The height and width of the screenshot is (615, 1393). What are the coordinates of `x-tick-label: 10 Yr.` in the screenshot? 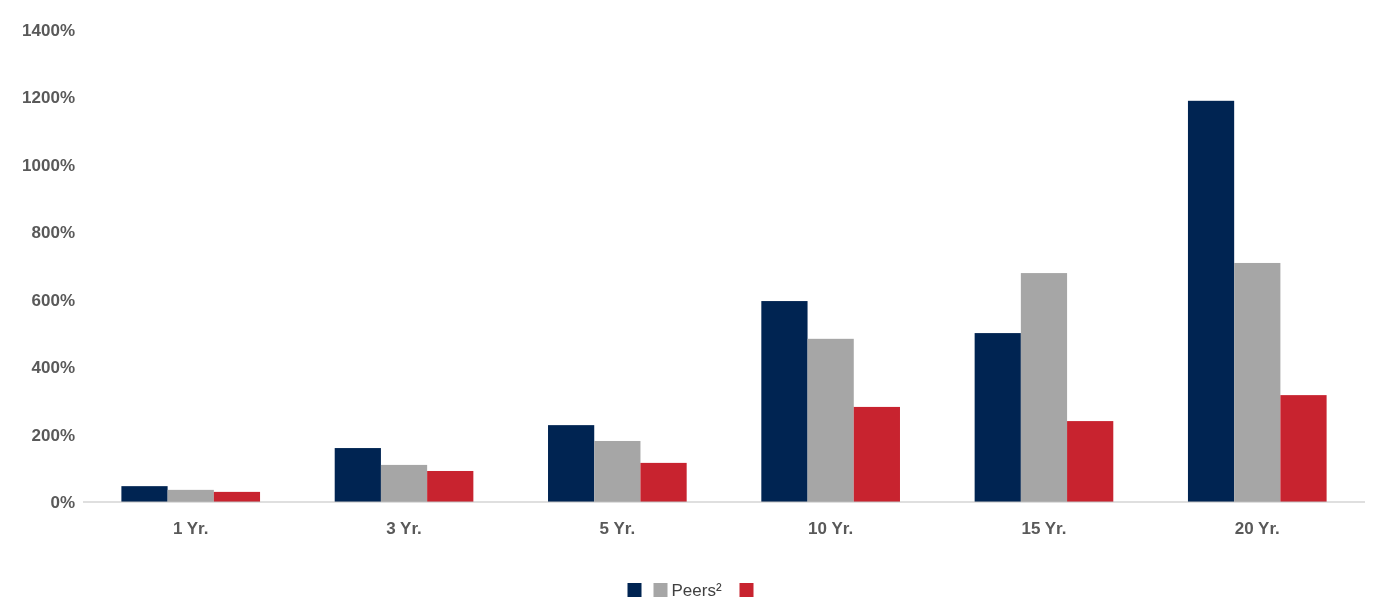 It's located at (831, 528).